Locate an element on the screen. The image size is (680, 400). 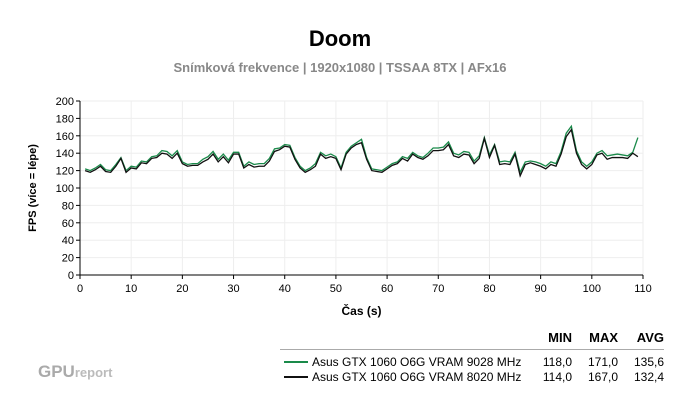
x-tick-label: 60 is located at coordinates (387, 289).